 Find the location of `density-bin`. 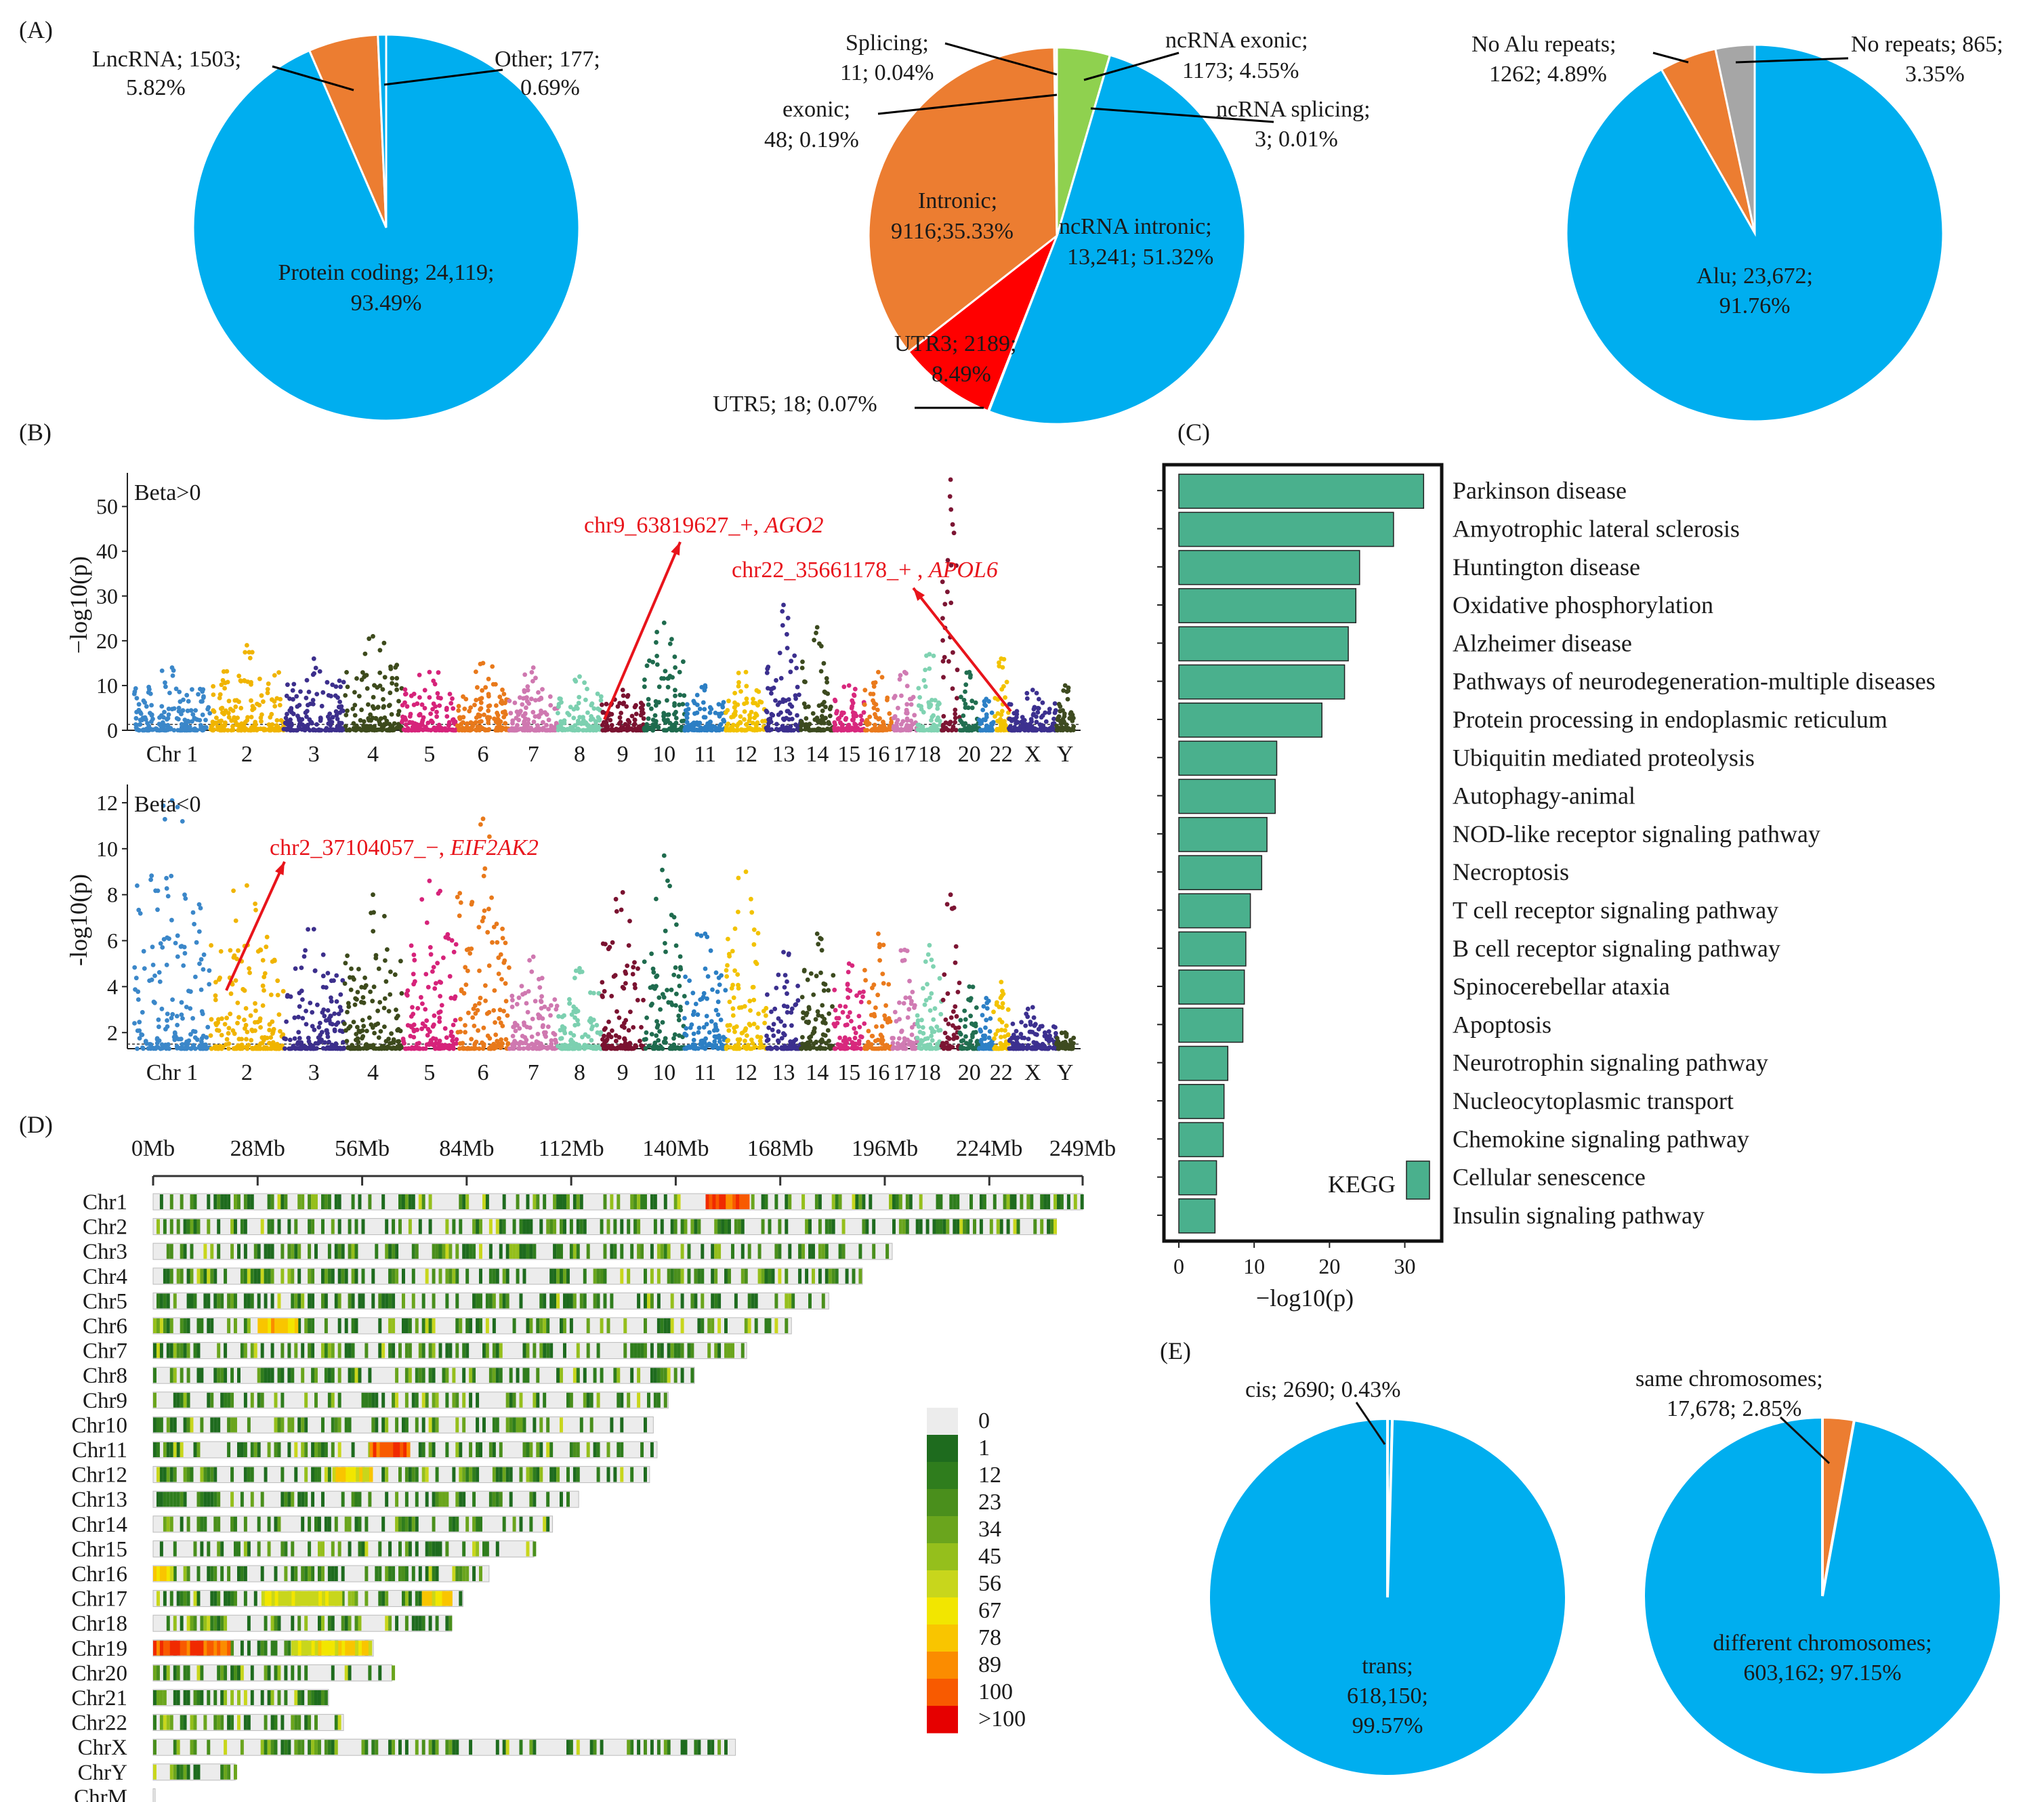

density-bin is located at coordinates (192, 1201).